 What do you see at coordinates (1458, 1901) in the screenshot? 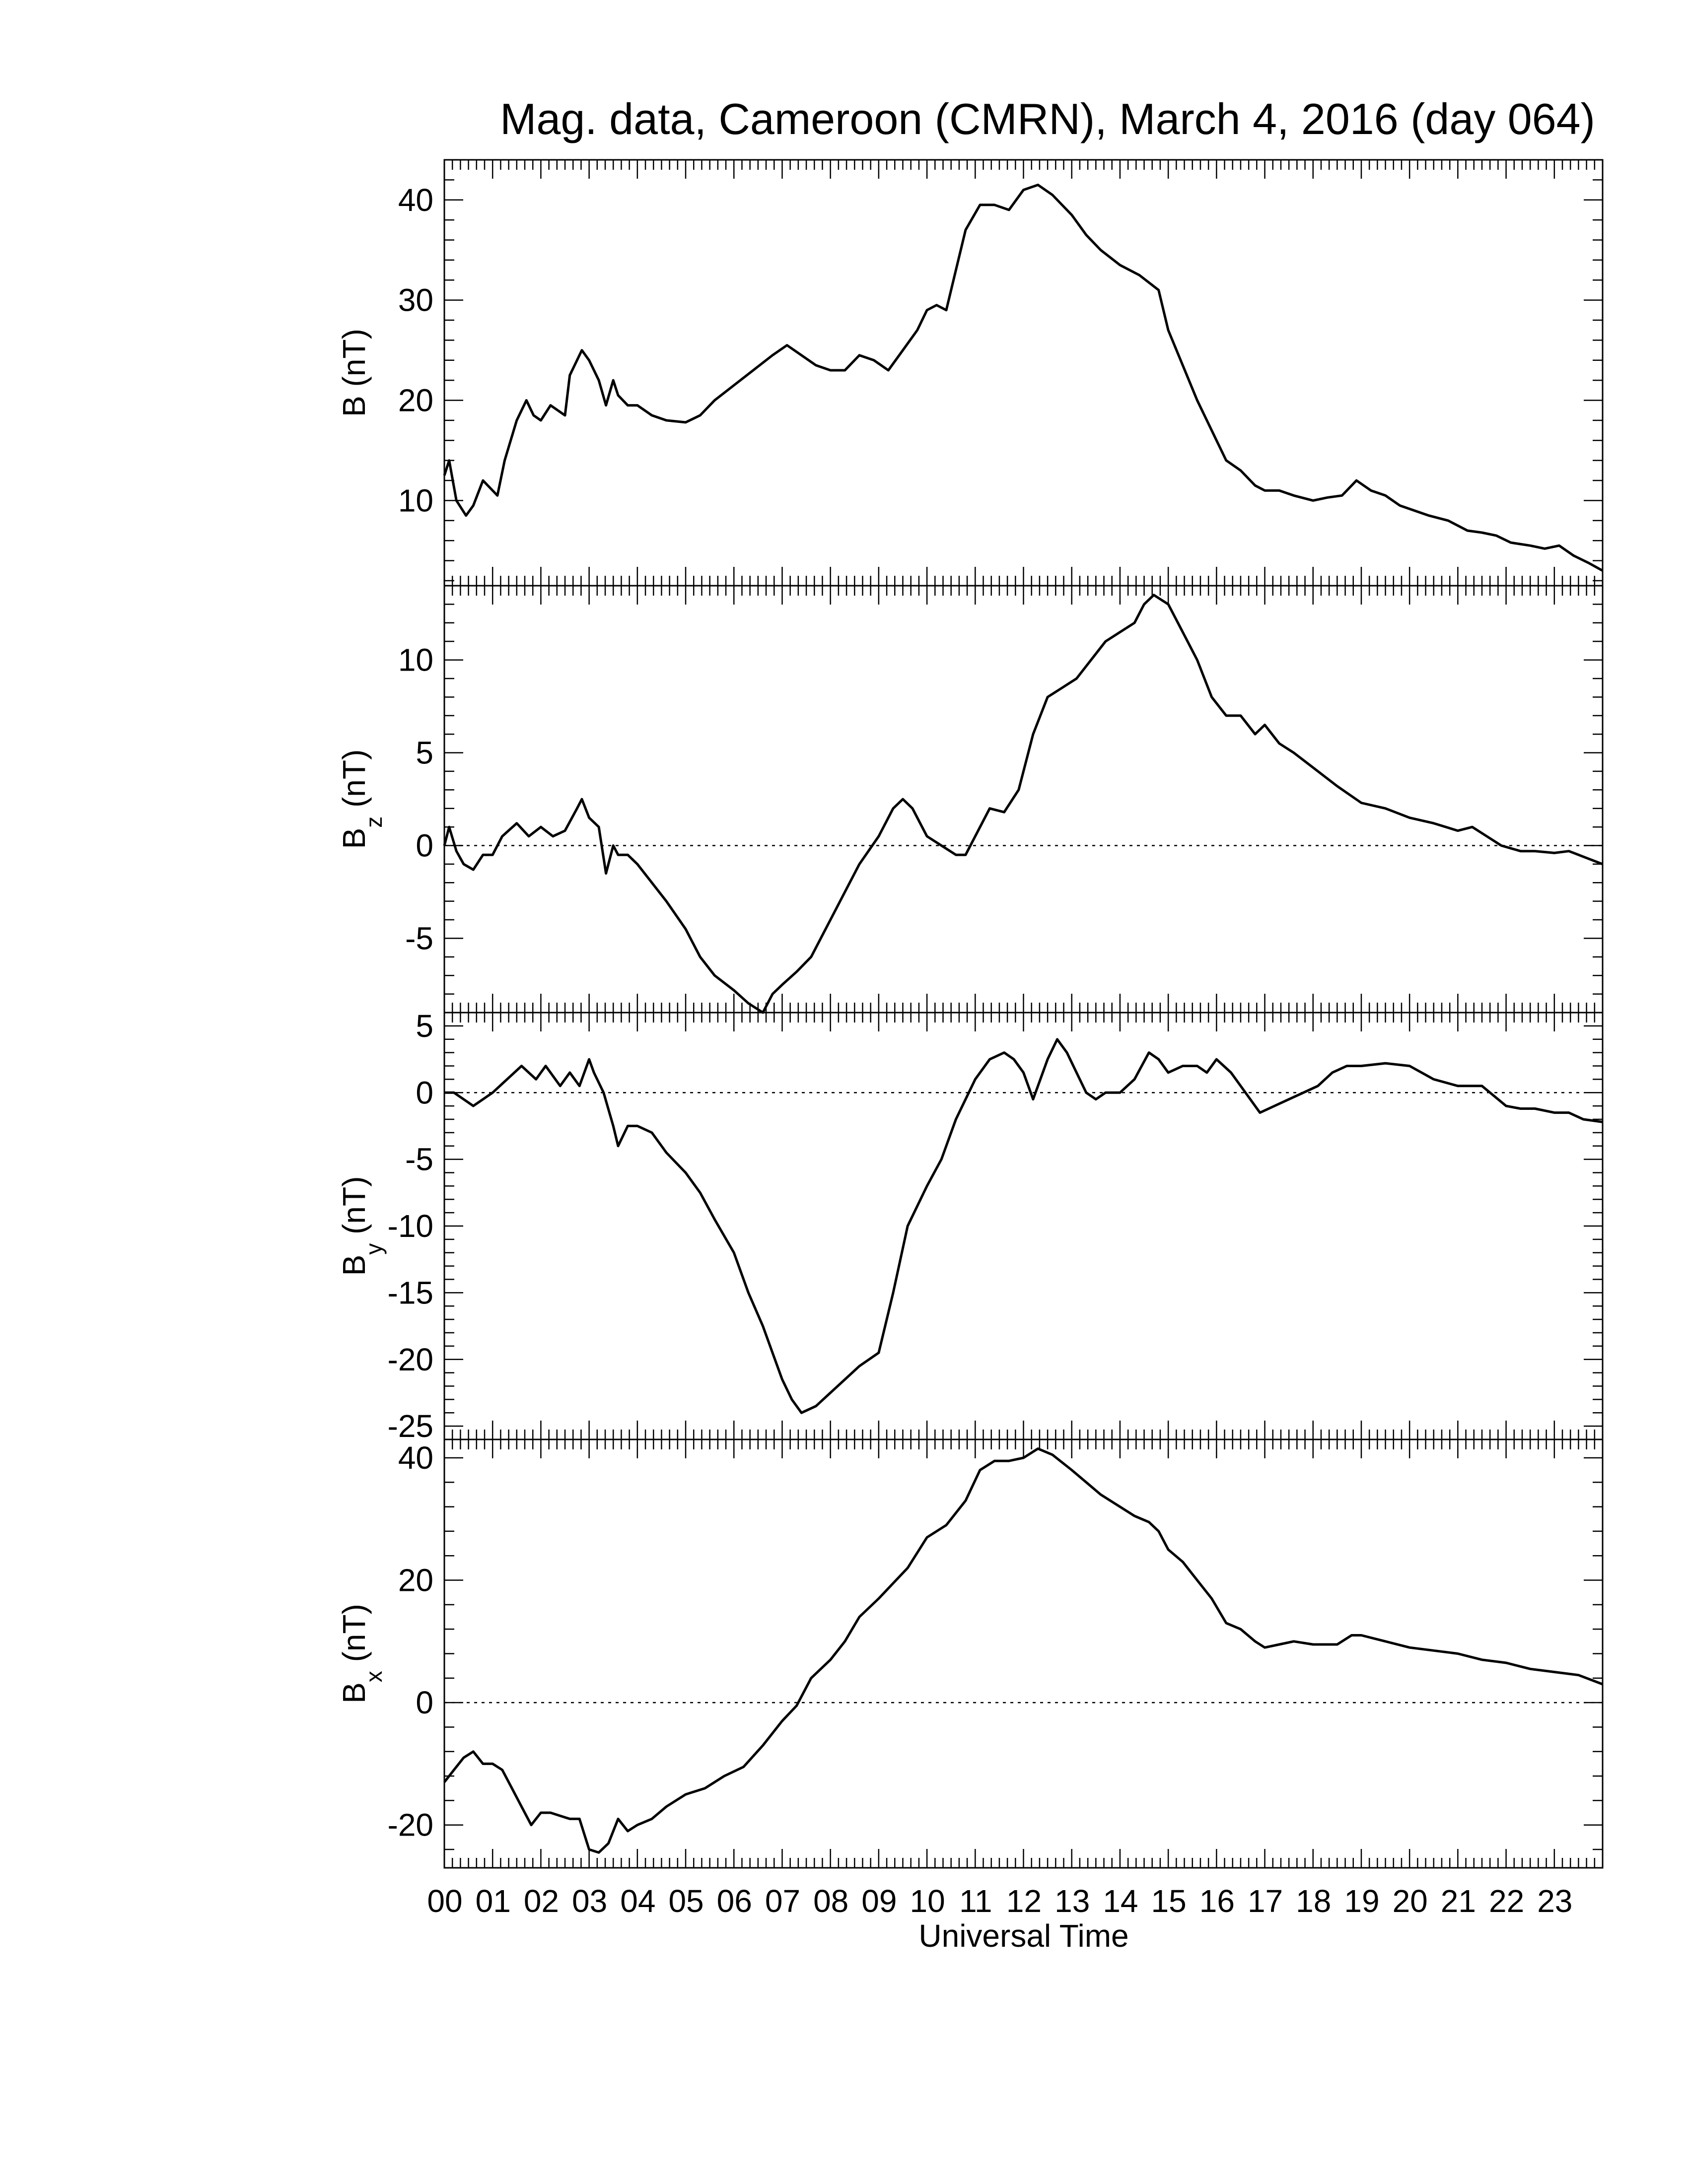
I see `x-tick-label: 21` at bounding box center [1458, 1901].